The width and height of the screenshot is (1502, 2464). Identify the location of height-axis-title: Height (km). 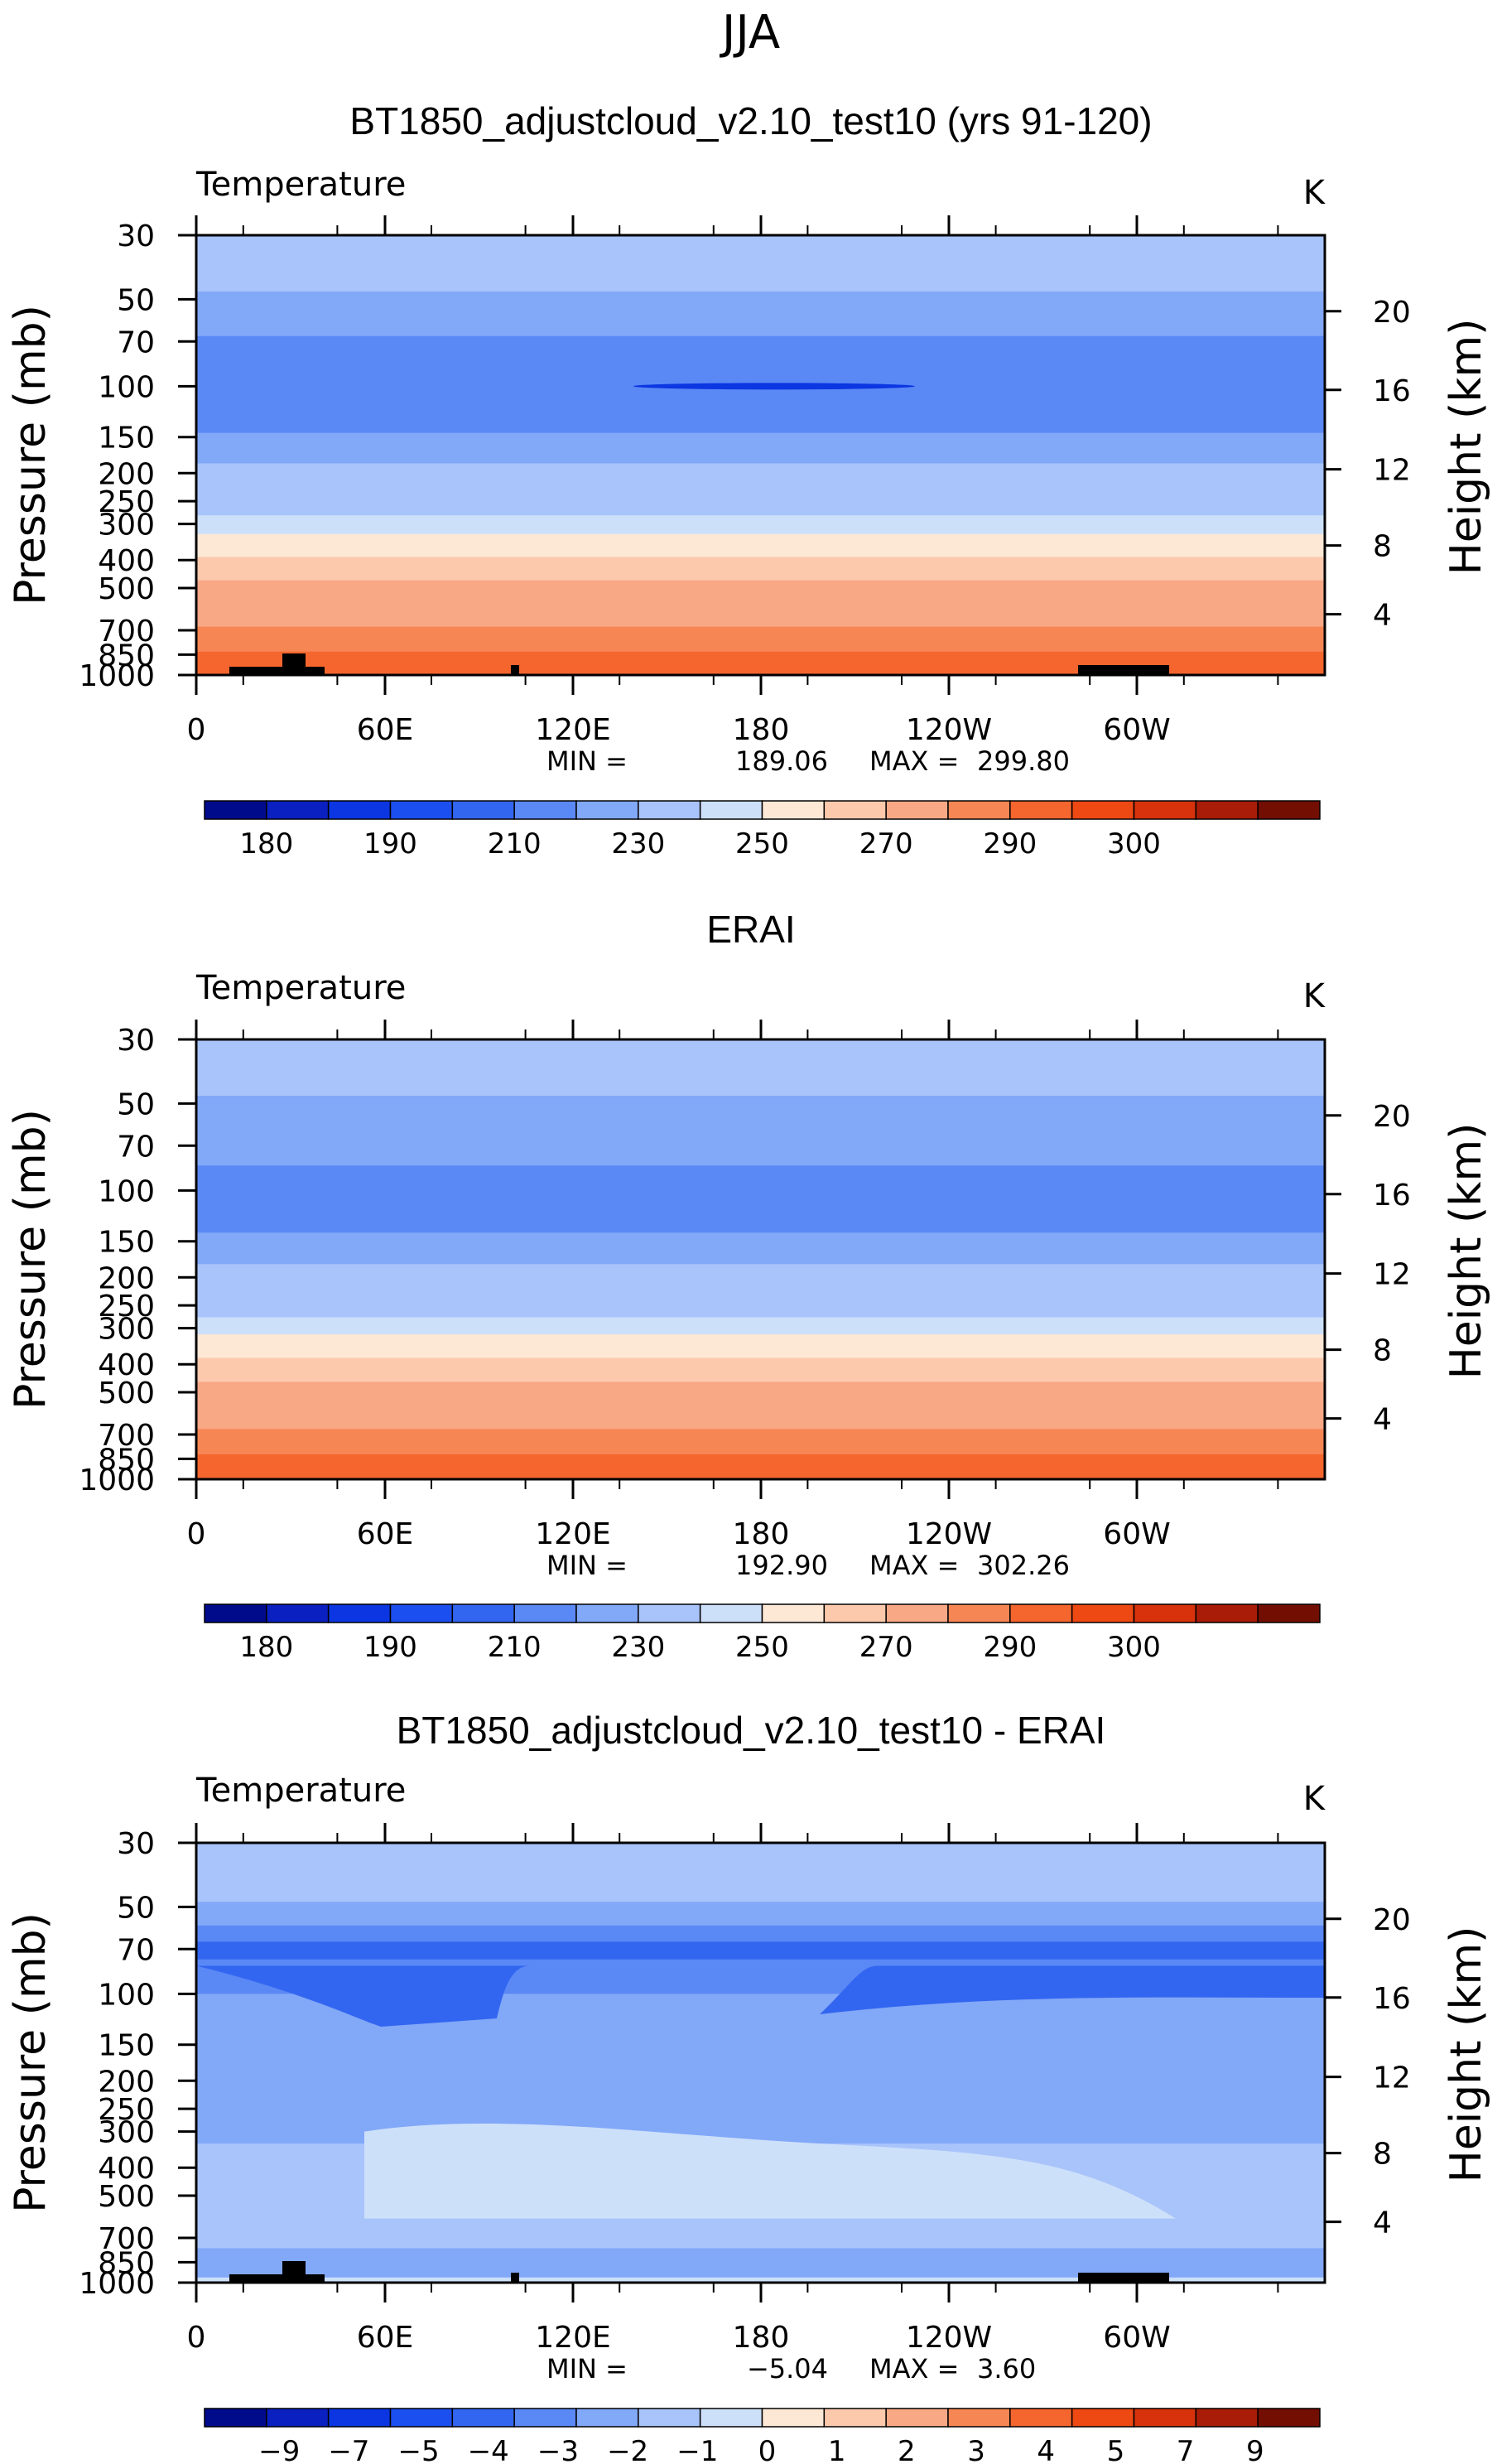
(1466, 1251).